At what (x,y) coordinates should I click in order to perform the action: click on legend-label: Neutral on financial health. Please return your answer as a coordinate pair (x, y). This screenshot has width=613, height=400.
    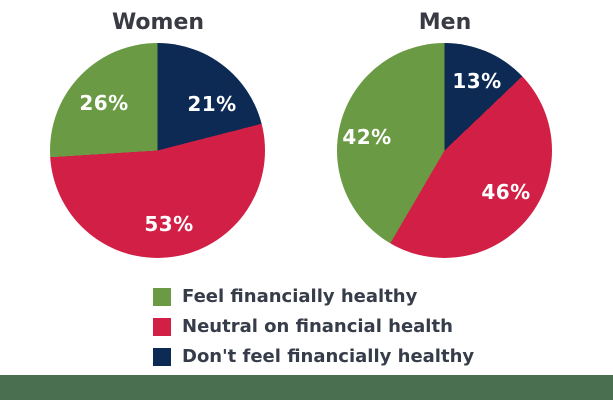
    Looking at the image, I should click on (317, 326).